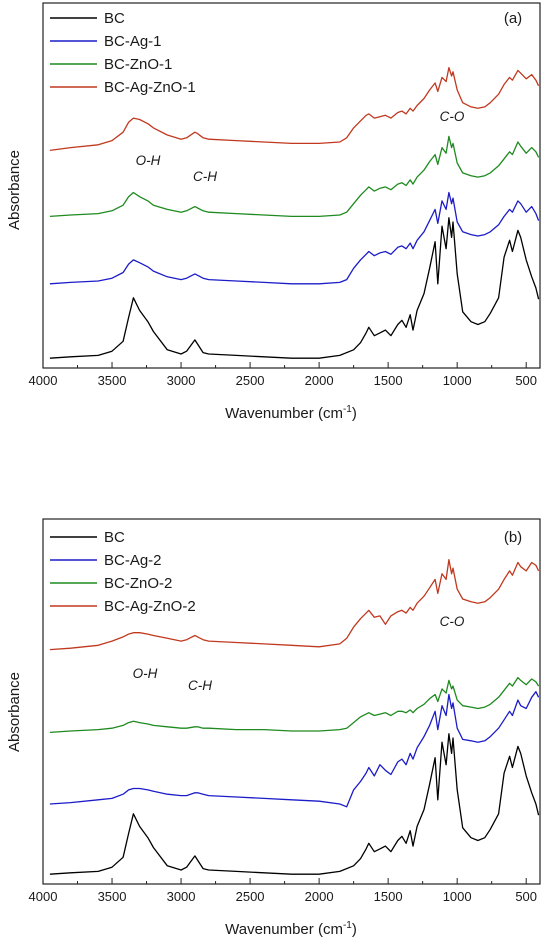  What do you see at coordinates (138, 64) in the screenshot?
I see `legend-label: BC-ZnO-1` at bounding box center [138, 64].